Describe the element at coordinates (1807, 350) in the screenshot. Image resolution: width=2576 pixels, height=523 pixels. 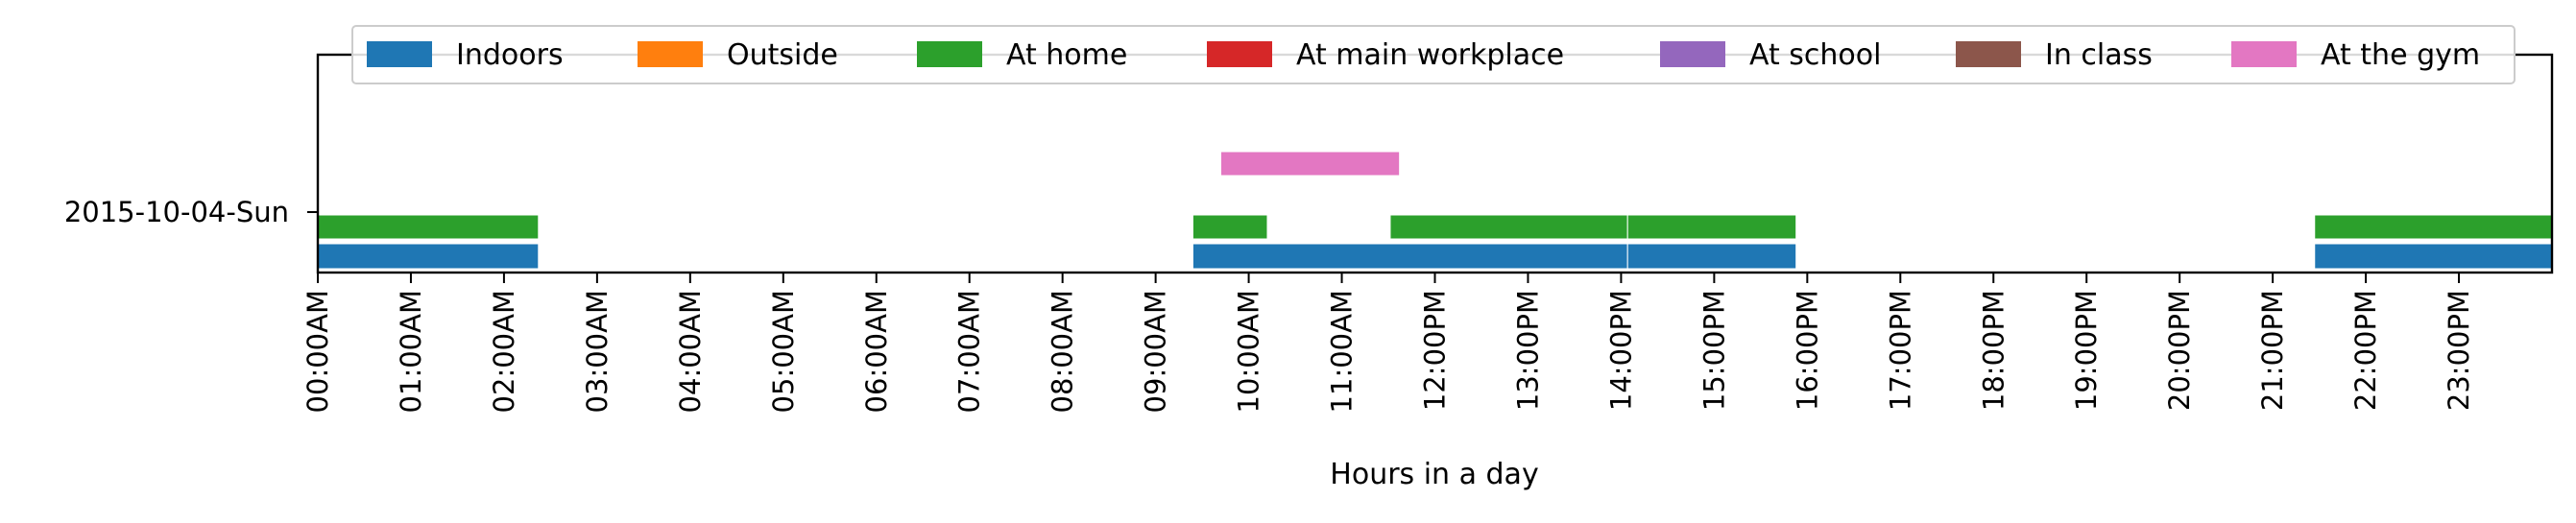
I see `x-tick-label: 16:00PM` at that location.